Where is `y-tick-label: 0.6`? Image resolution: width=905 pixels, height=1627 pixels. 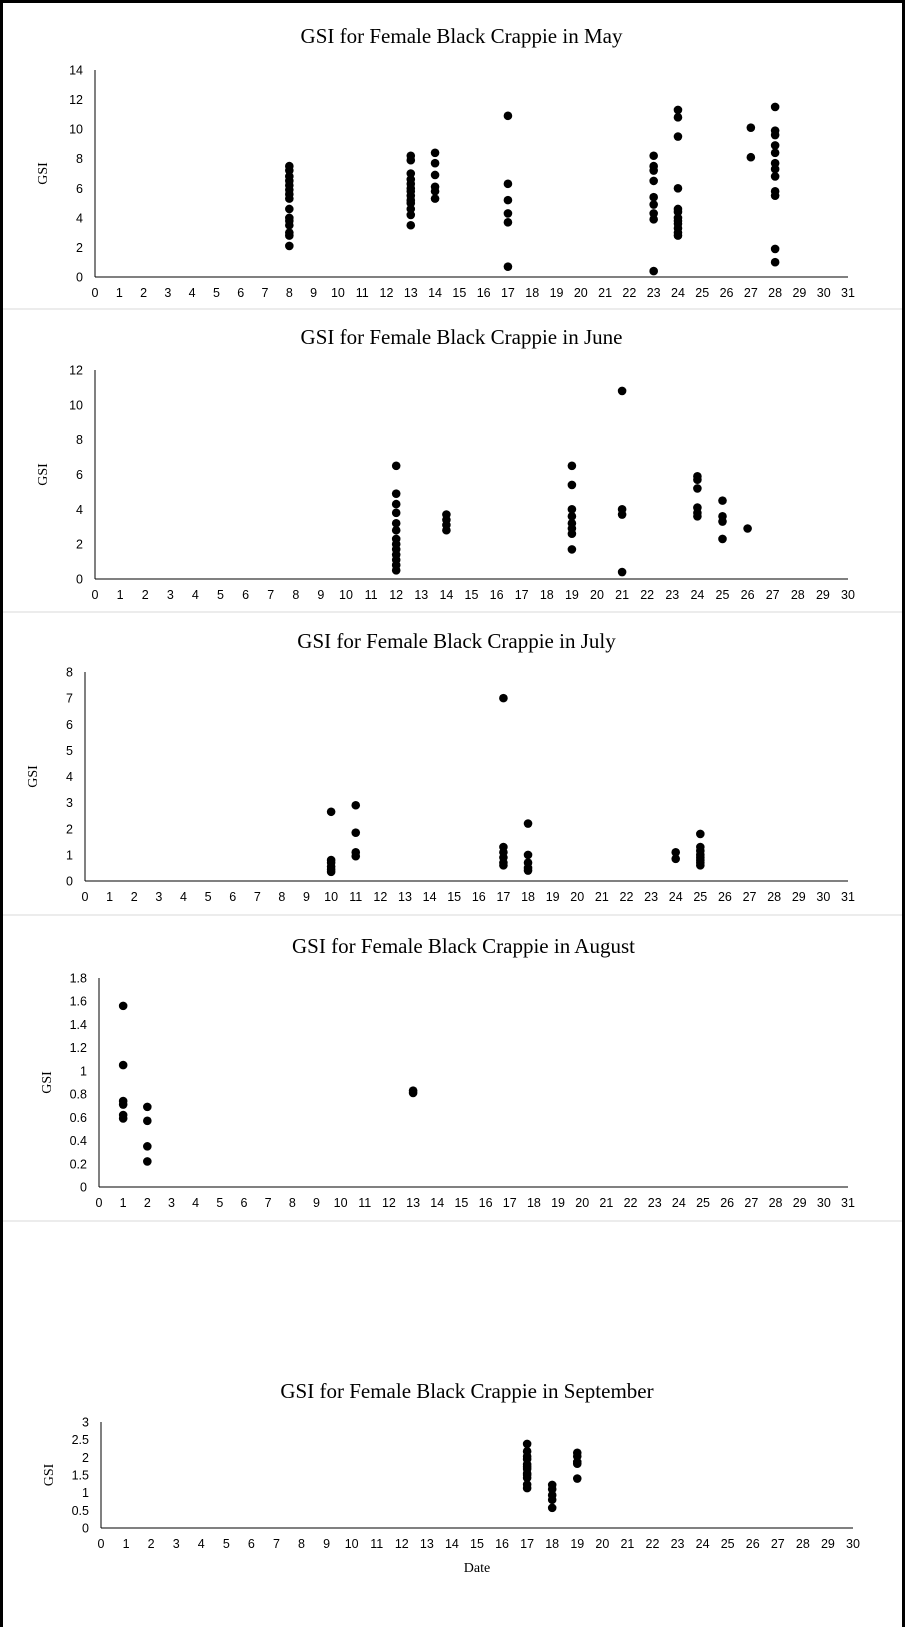
y-tick-label: 0.6 is located at coordinates (78, 1118).